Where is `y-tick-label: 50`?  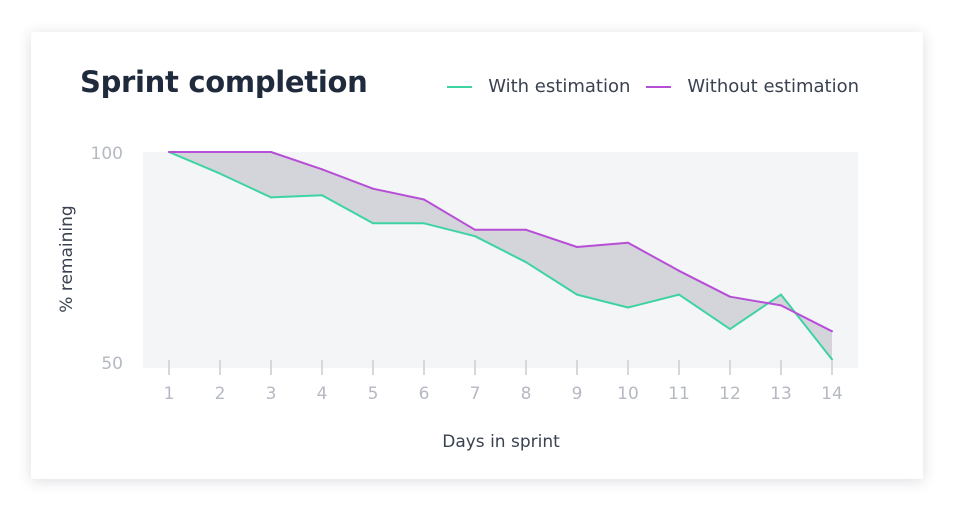 y-tick-label: 50 is located at coordinates (112, 364).